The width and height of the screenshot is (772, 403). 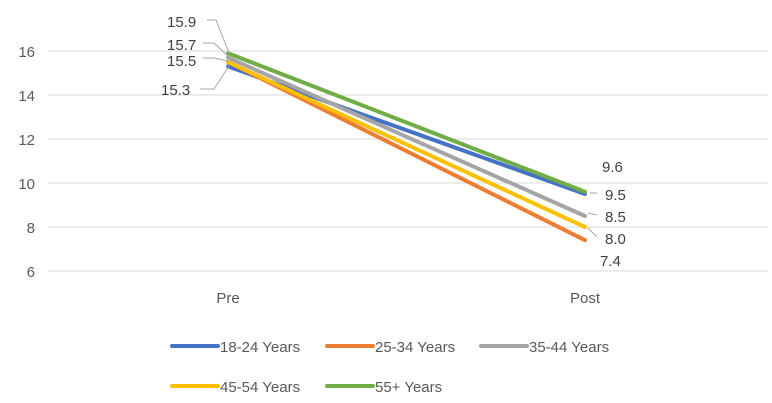 What do you see at coordinates (612, 167) in the screenshot?
I see `data-label: 9.6` at bounding box center [612, 167].